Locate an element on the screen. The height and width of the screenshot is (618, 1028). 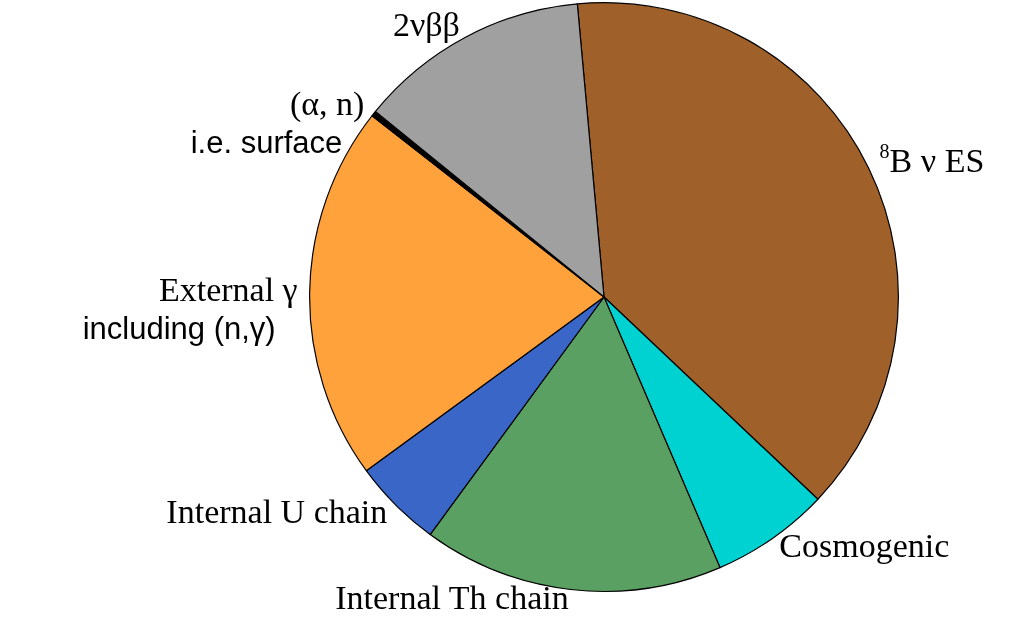
slice-label: (α, n) i.e. surface is located at coordinates (277, 122).